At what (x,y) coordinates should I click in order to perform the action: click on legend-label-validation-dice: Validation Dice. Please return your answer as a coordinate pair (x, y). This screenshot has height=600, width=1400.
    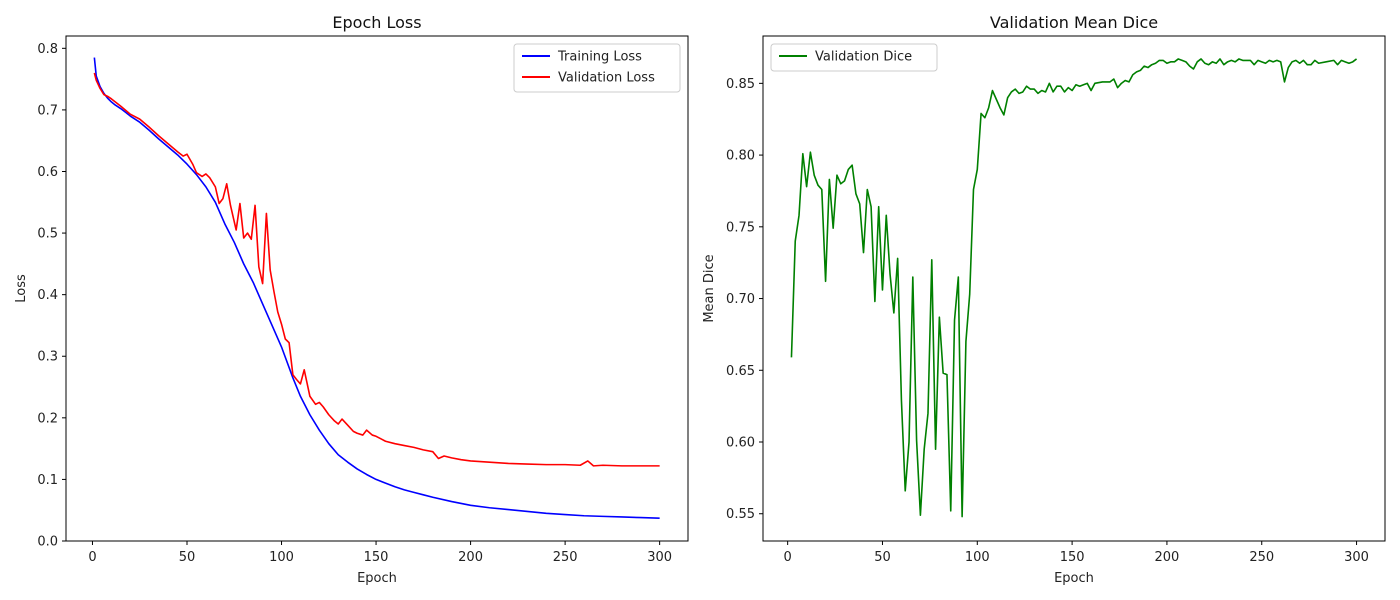
    Looking at the image, I should click on (863, 57).